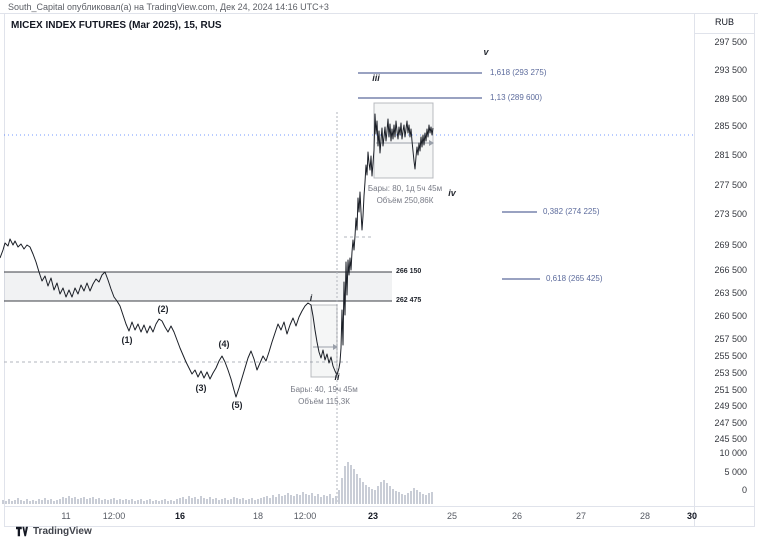 The image size is (758, 542). What do you see at coordinates (379, 13) in the screenshot?
I see `frame-top-border` at bounding box center [379, 13].